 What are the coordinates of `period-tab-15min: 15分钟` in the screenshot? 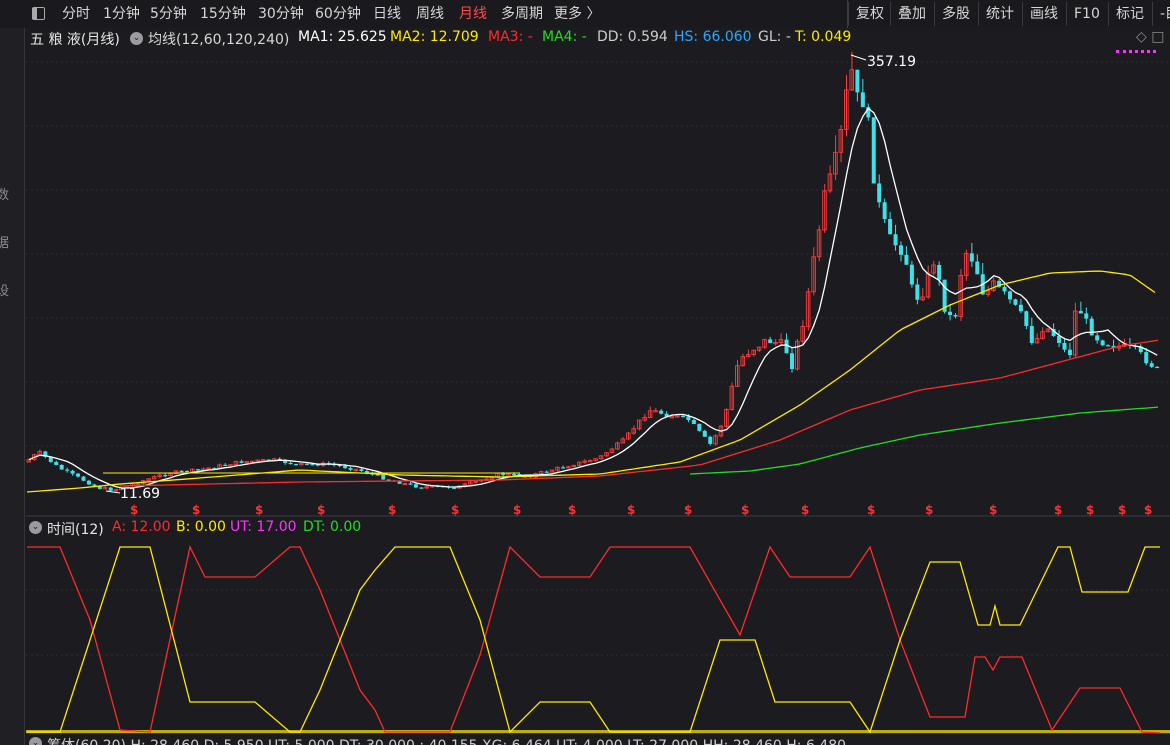 It's located at (223, 14).